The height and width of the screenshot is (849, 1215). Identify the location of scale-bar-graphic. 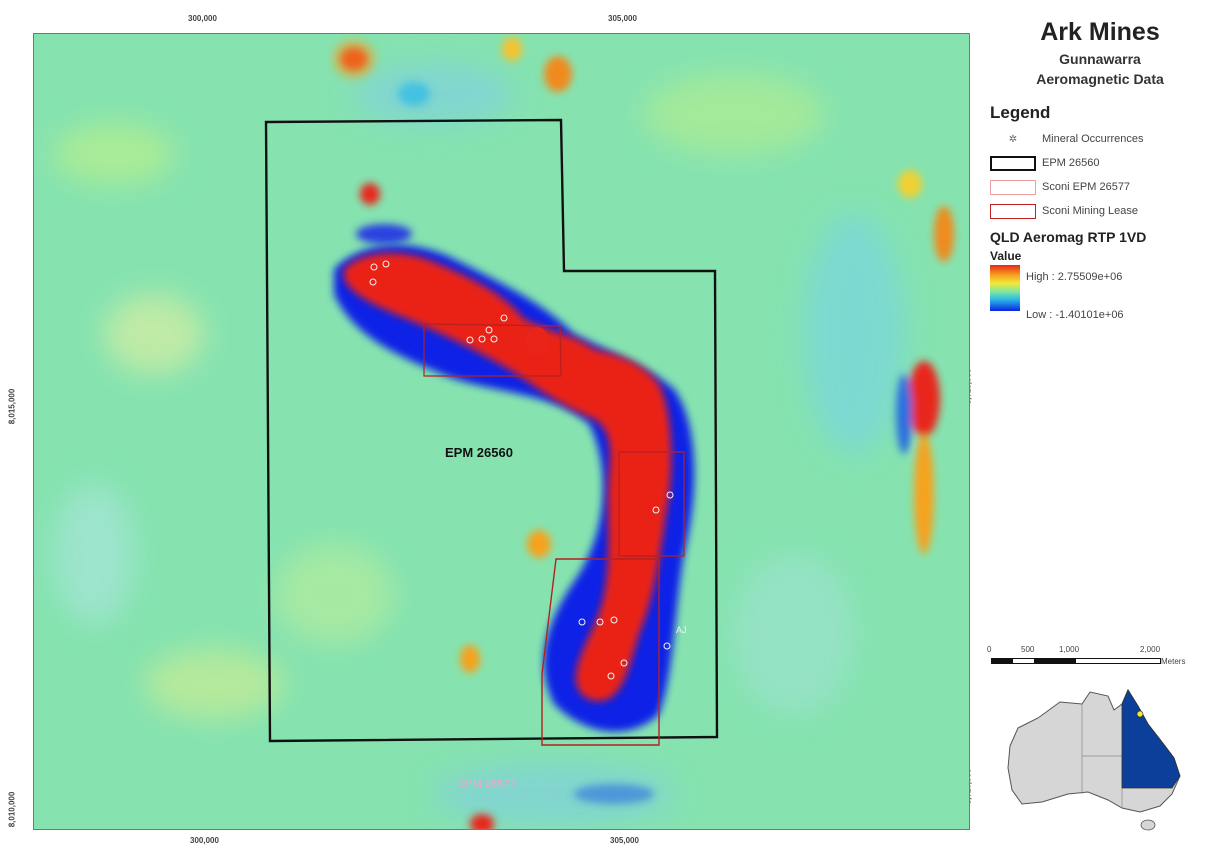
(1076, 661).